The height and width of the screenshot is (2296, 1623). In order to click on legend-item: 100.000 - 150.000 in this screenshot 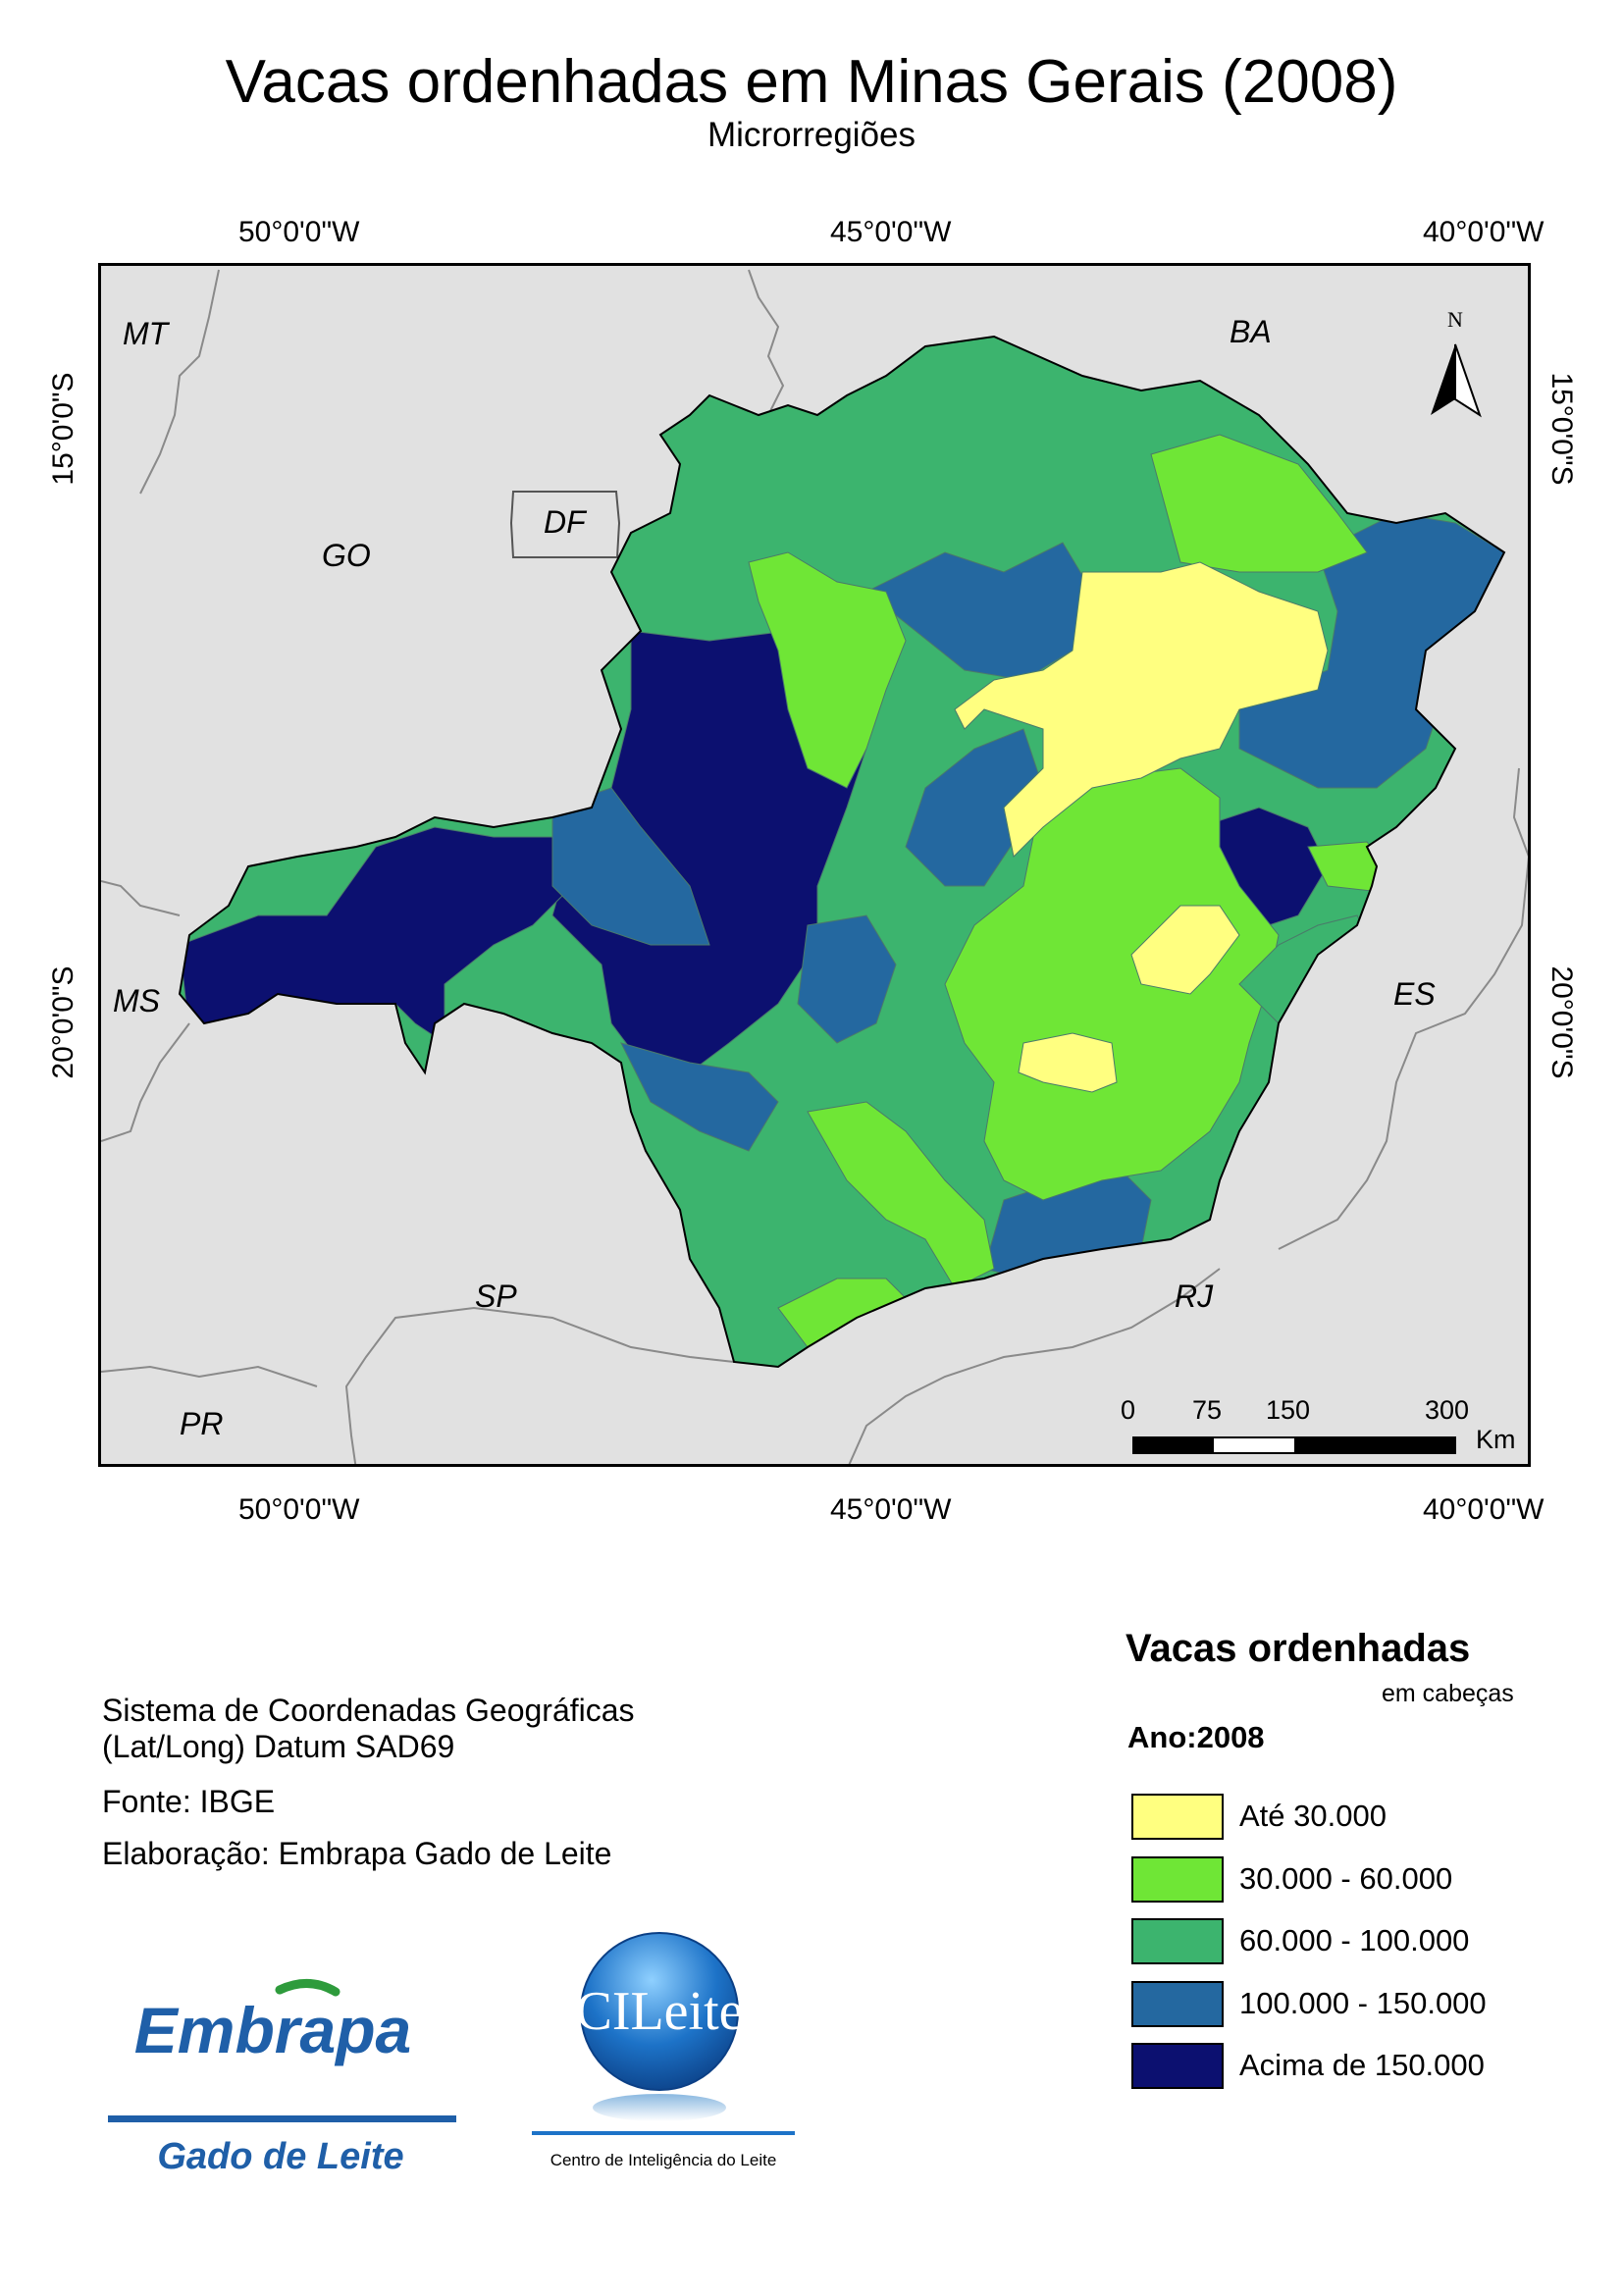, I will do `click(1309, 2003)`.